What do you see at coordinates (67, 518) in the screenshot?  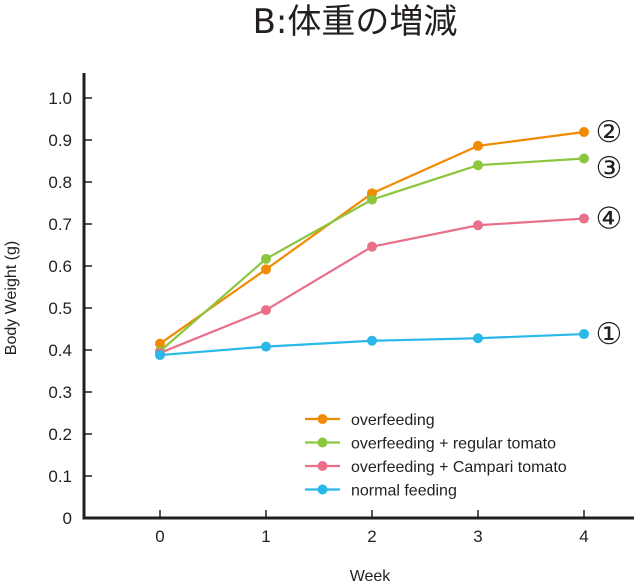 I see `y-tick-label: 0` at bounding box center [67, 518].